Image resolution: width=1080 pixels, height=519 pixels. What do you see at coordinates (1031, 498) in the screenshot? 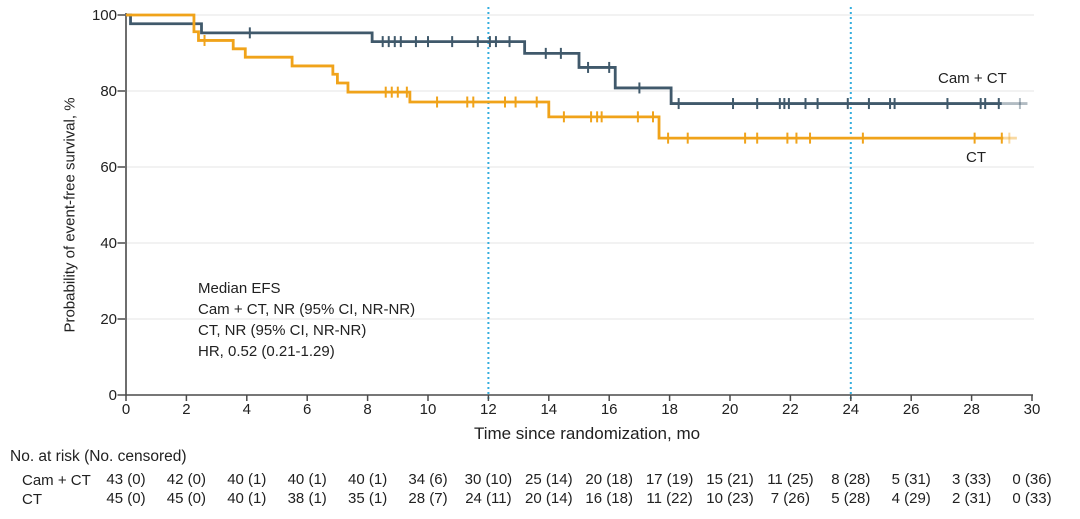
I see `risk-value: 0 (33)` at bounding box center [1031, 498].